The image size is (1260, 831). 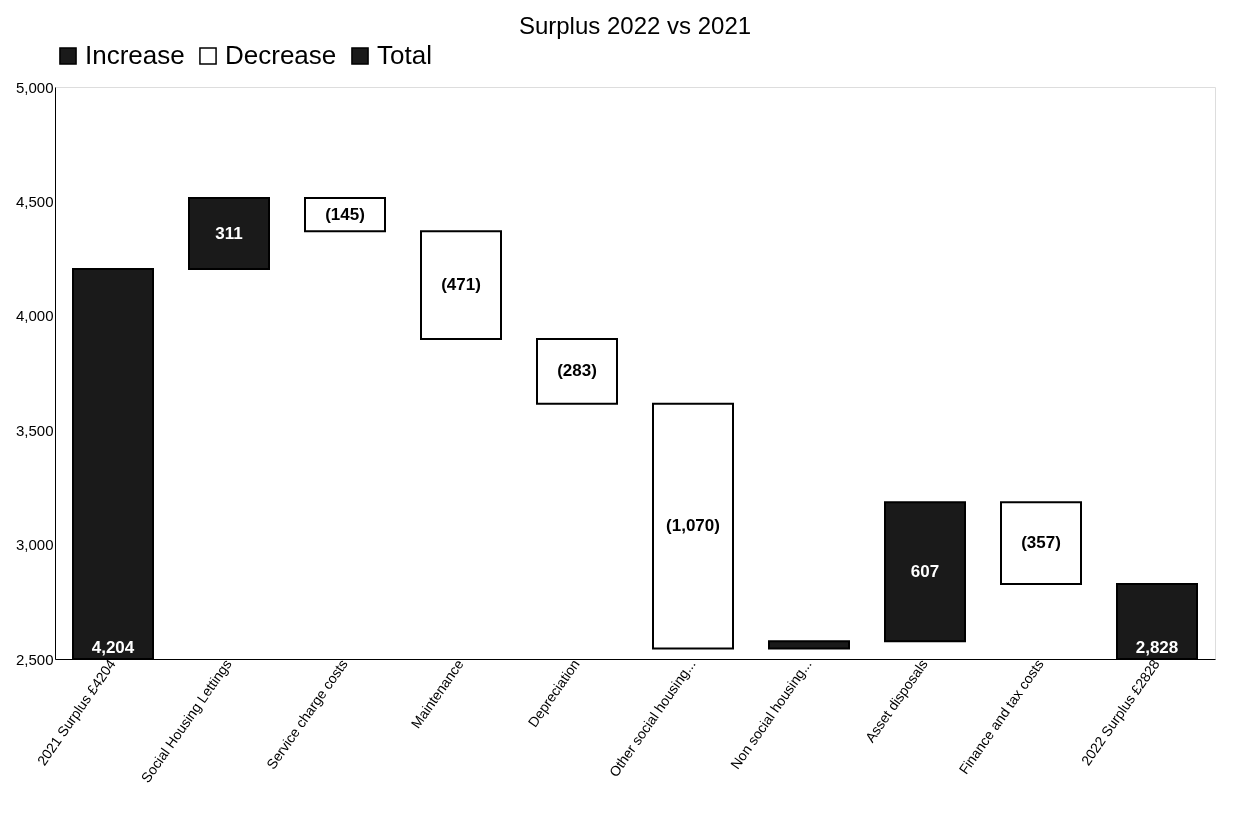 I want to click on data-label: (357), so click(x=1041, y=543).